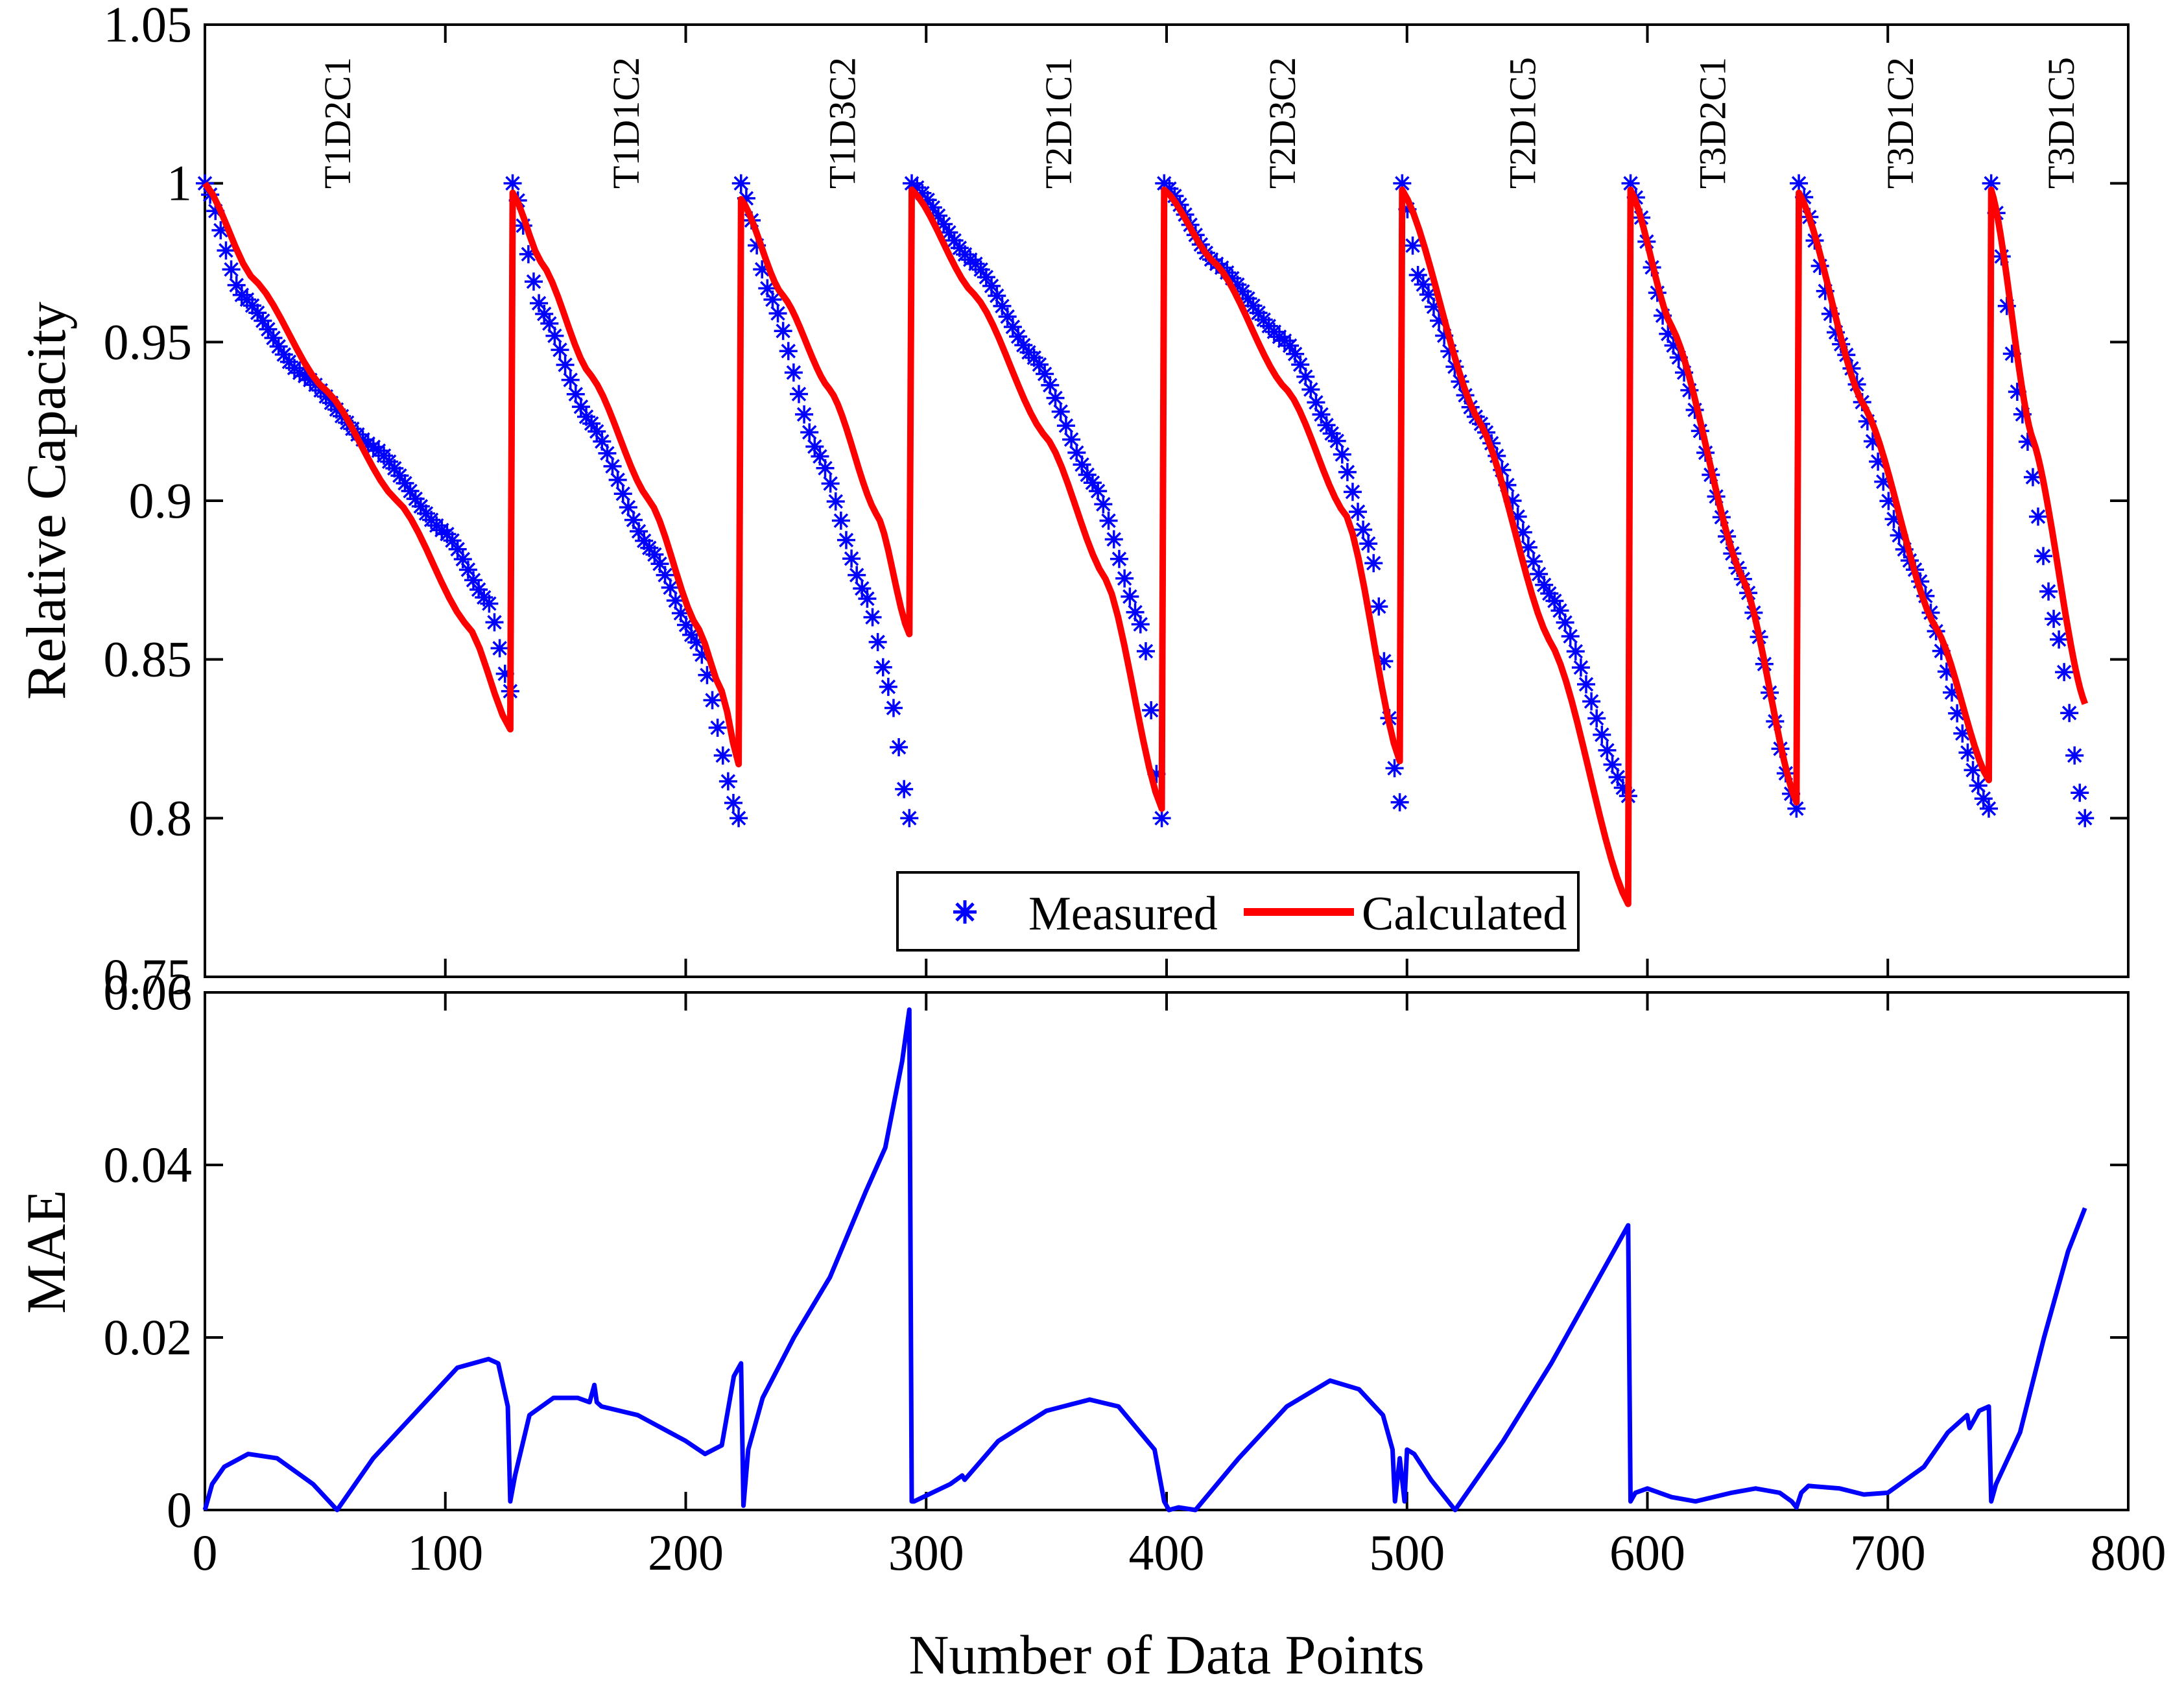 Image resolution: width=2184 pixels, height=1702 pixels. What do you see at coordinates (965, 912) in the screenshot?
I see `legend-measured-marker` at bounding box center [965, 912].